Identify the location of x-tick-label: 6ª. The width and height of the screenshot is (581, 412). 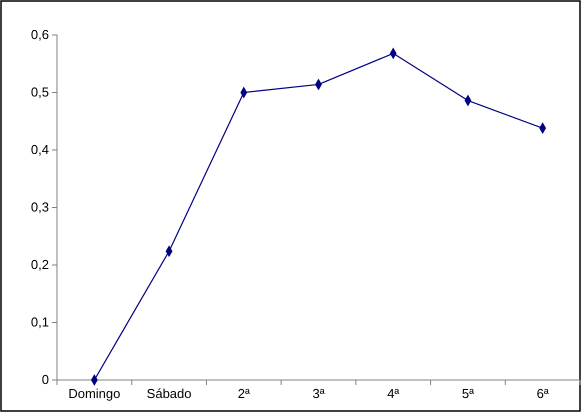
(542, 394).